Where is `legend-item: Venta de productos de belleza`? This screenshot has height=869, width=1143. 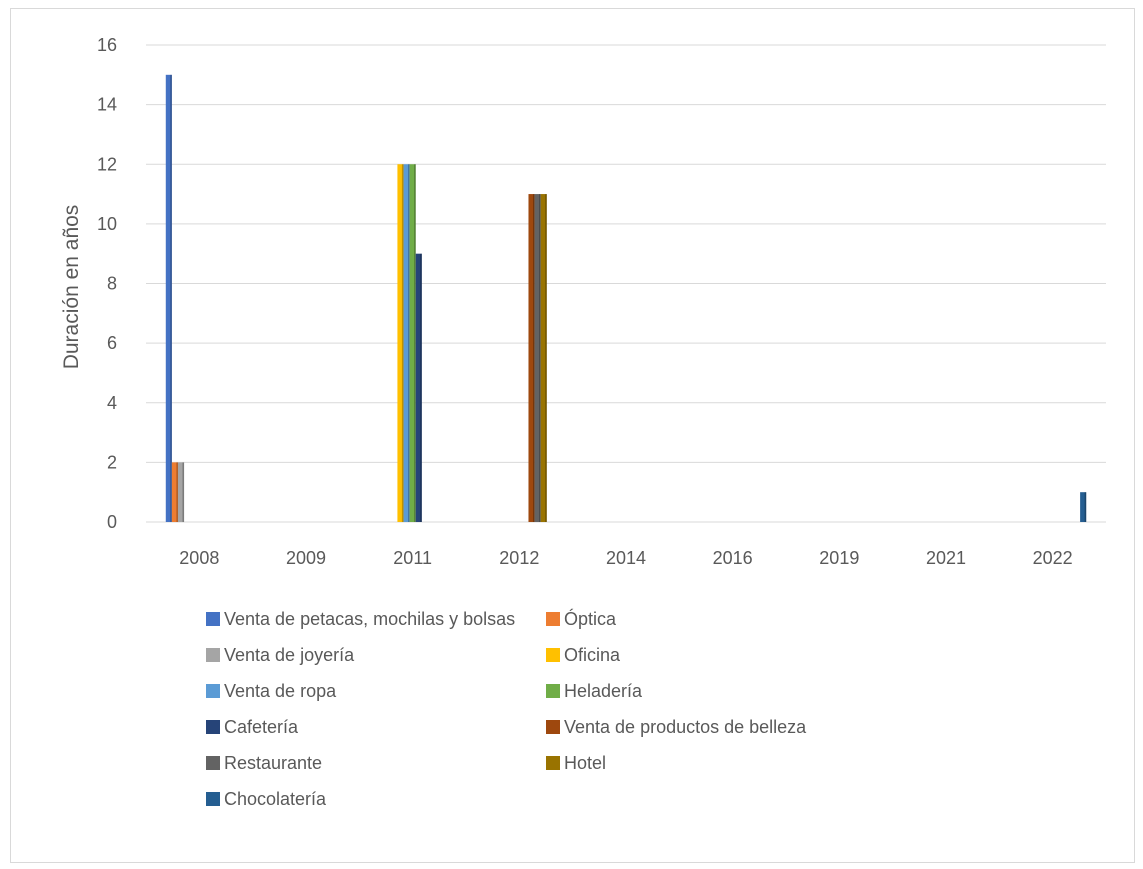 legend-item: Venta de productos de belleza is located at coordinates (736, 727).